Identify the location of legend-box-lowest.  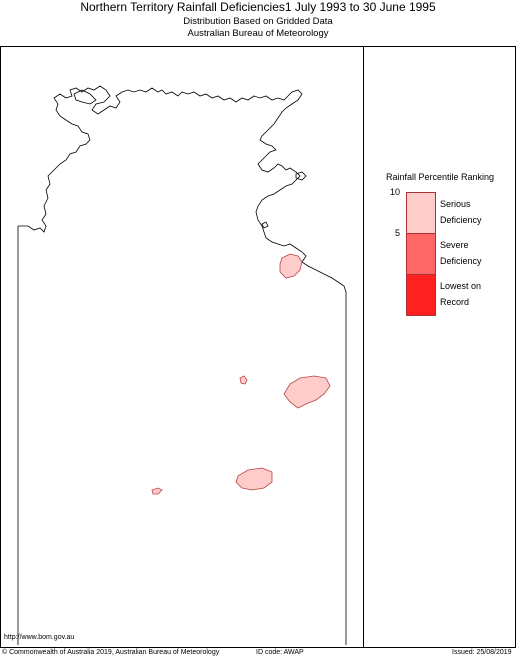
(421, 295).